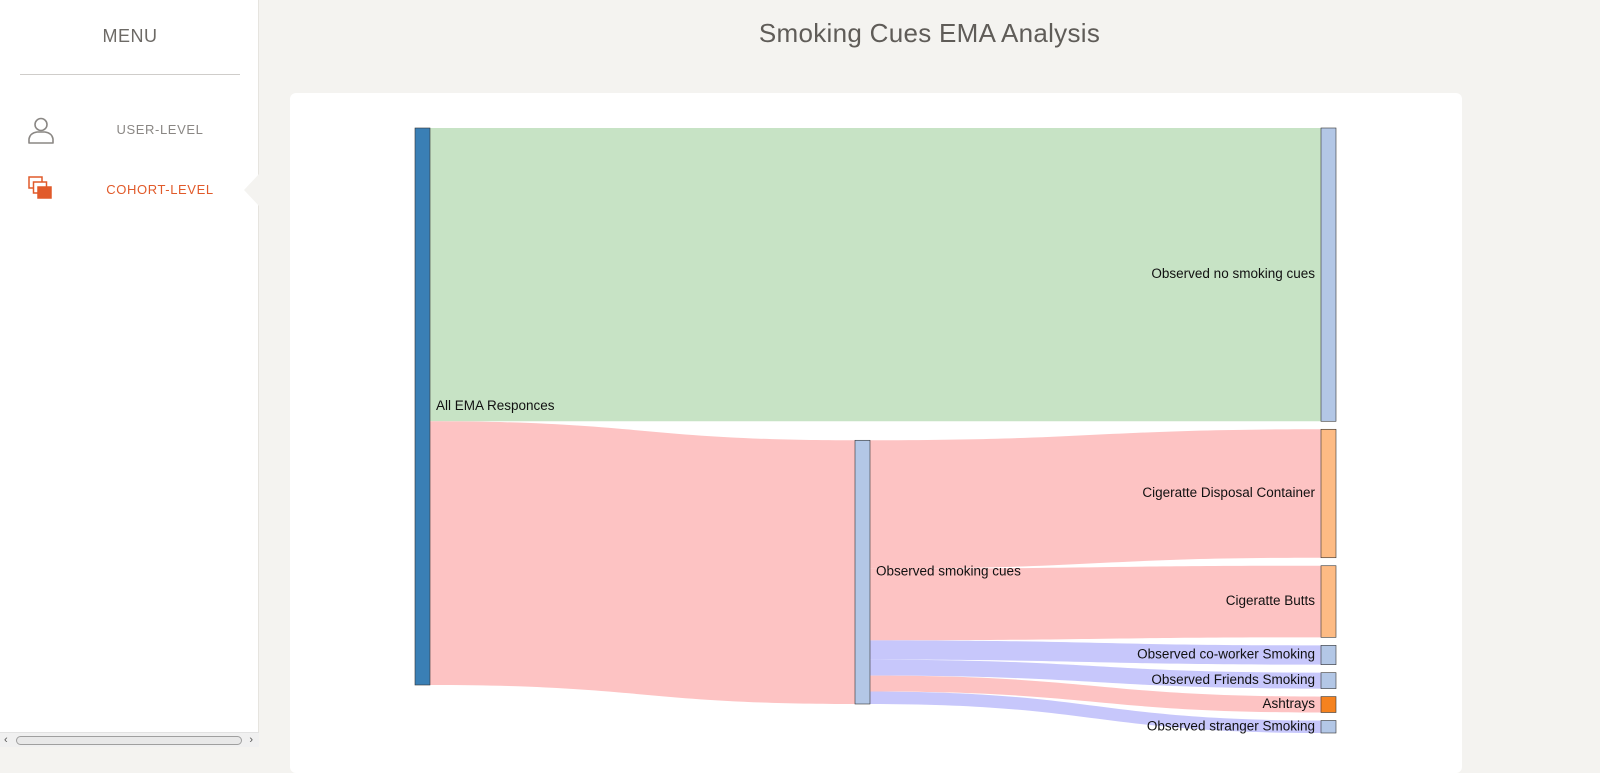 This screenshot has width=1600, height=773. Describe the element at coordinates (130, 36) in the screenshot. I see `menu-title: MENU` at that location.